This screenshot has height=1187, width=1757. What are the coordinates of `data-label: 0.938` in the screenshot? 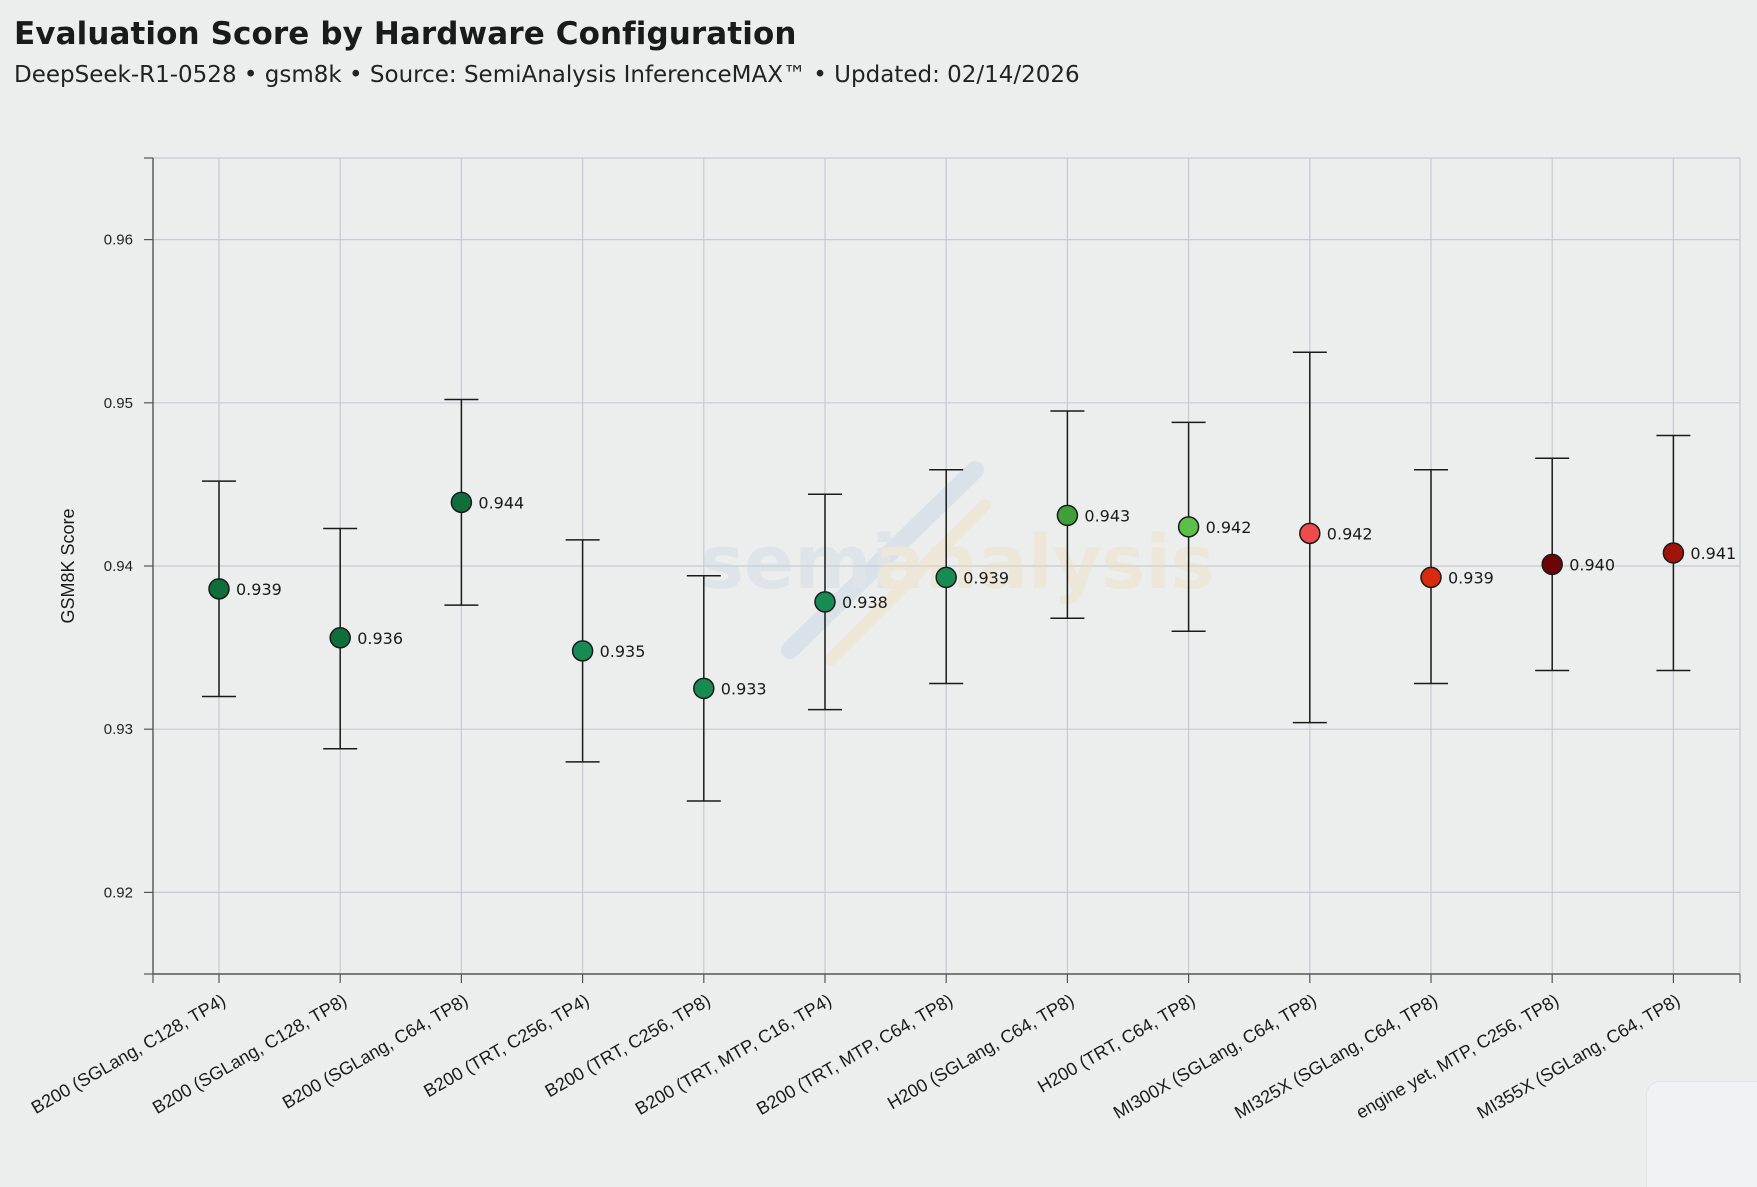 It's located at (865, 602).